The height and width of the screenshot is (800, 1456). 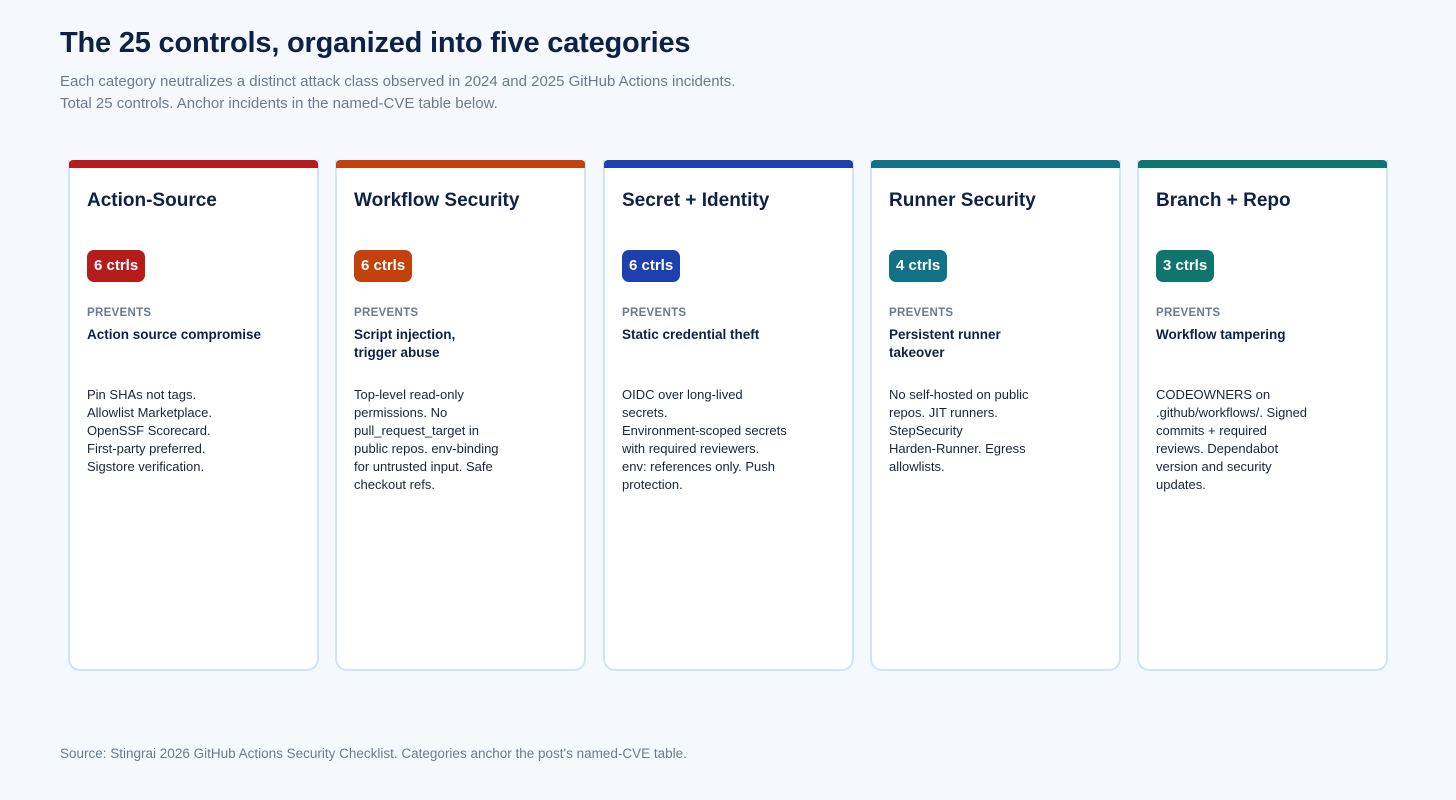 I want to click on controls-line: Harden-Runner. Egress, so click(x=957, y=448).